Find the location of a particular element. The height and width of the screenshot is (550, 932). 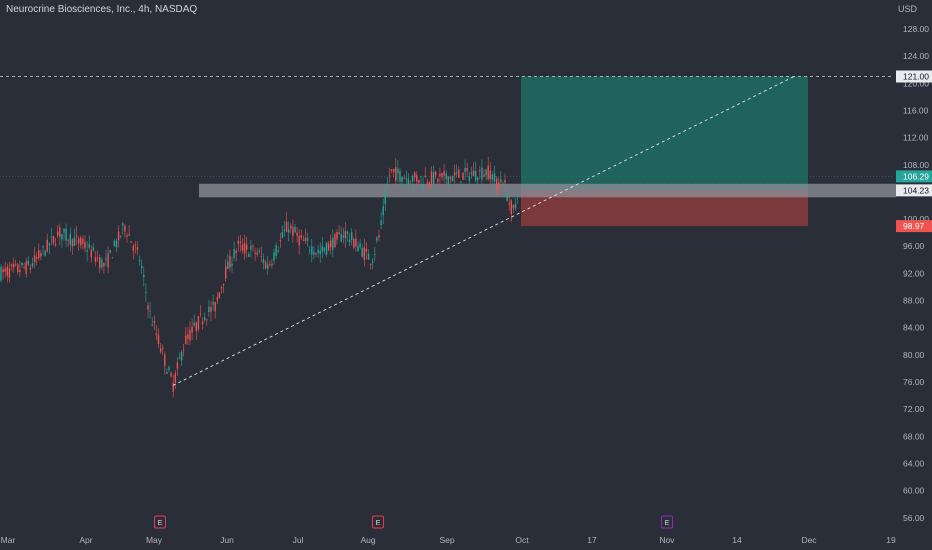

x-tick-label: Aug is located at coordinates (367, 540).